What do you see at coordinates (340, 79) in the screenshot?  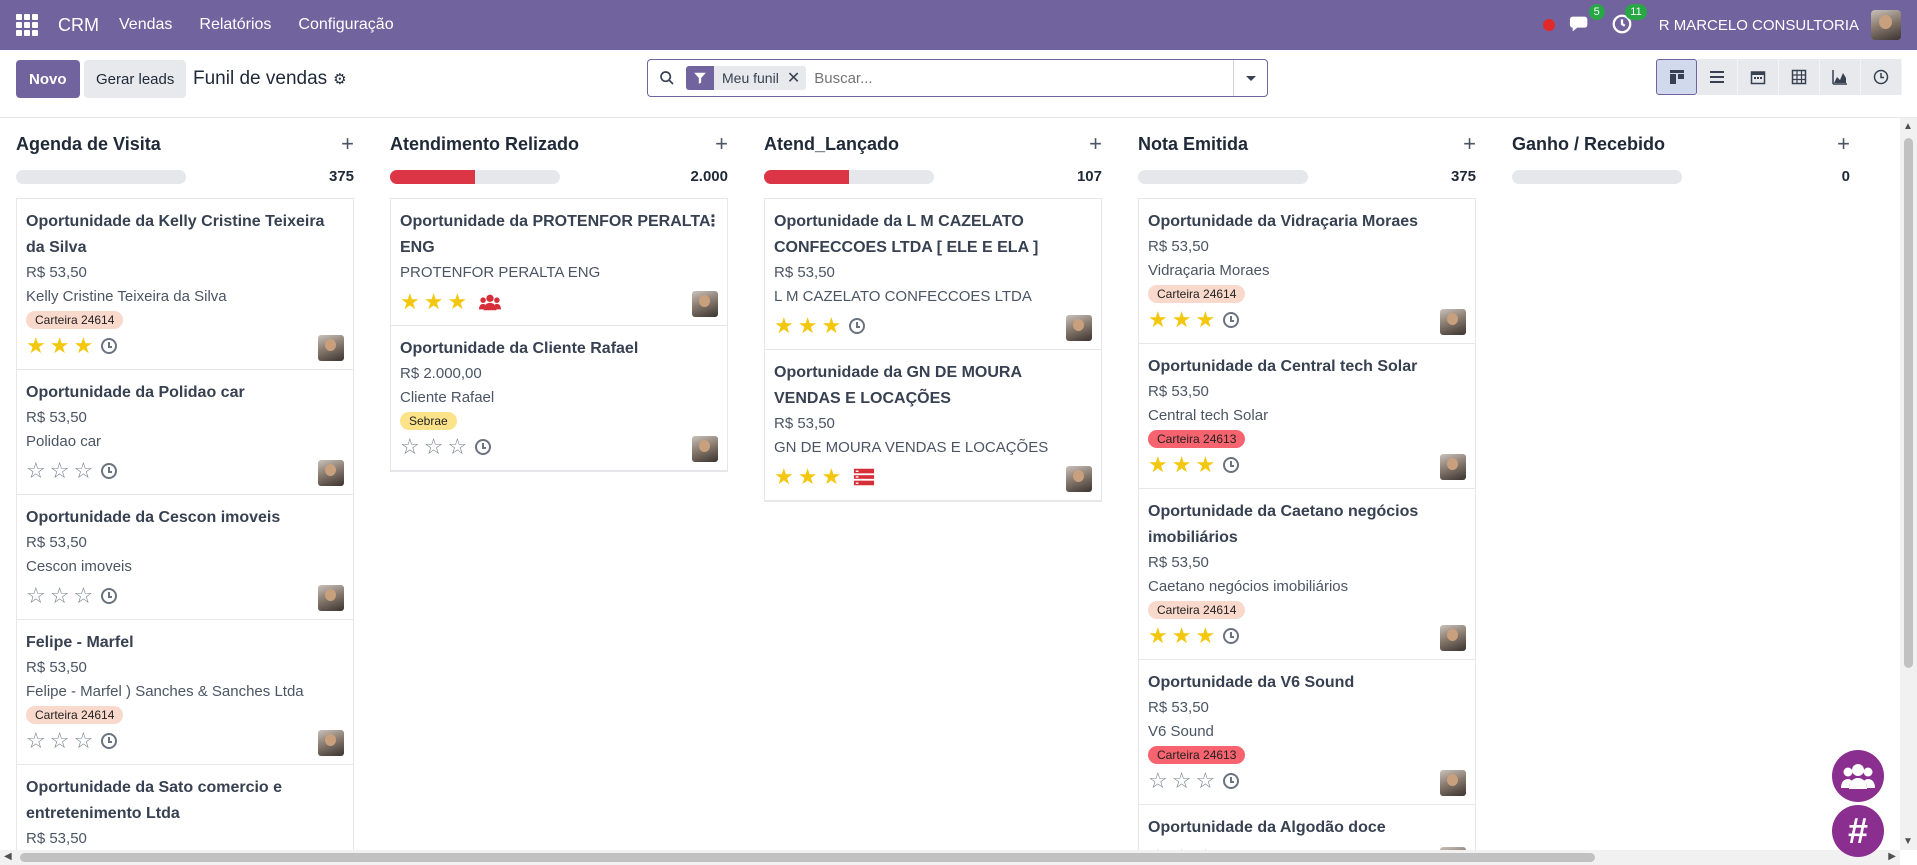 I see `gear-icon: ⚙` at bounding box center [340, 79].